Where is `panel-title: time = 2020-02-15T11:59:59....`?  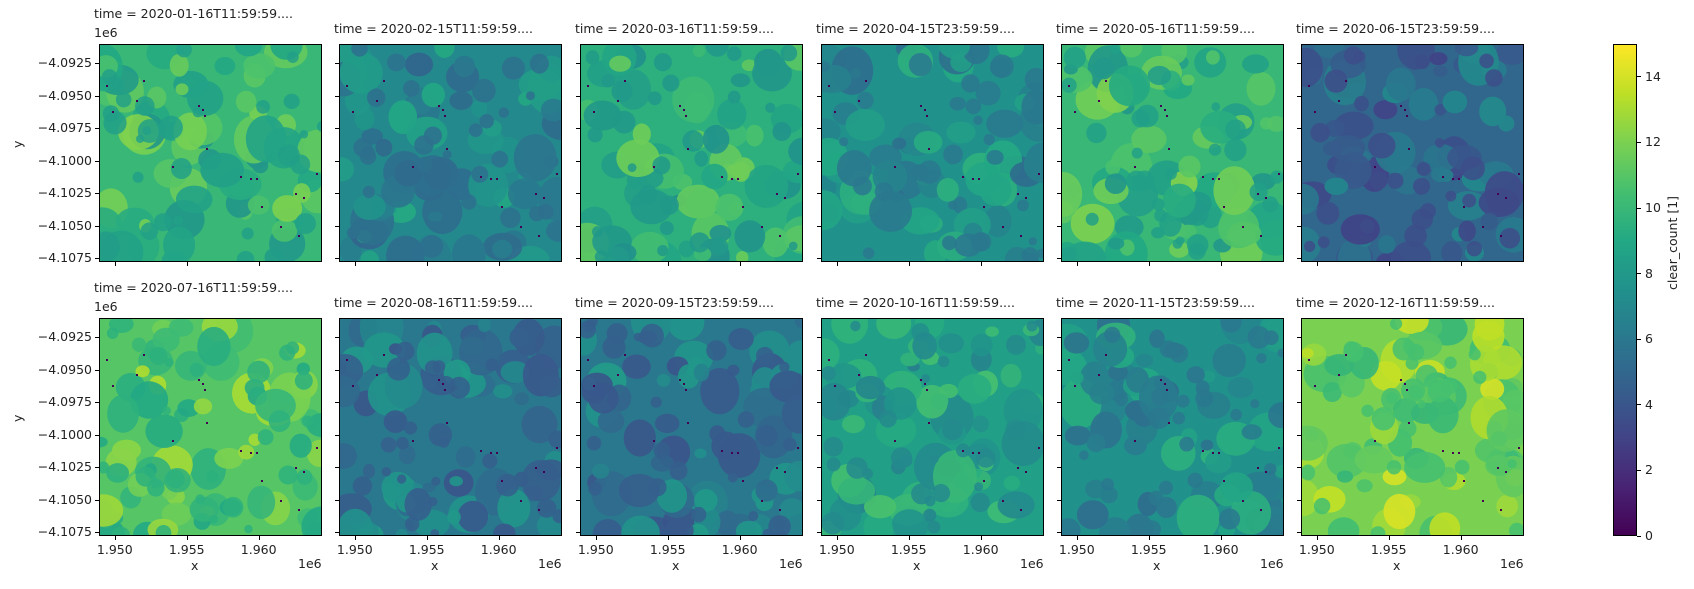
panel-title: time = 2020-02-15T11:59:59.... is located at coordinates (433, 28).